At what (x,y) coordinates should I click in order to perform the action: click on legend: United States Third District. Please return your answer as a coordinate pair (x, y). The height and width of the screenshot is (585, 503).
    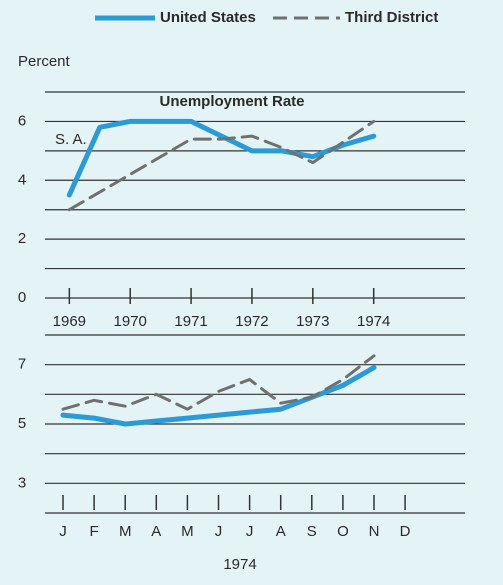
    Looking at the image, I should click on (266, 17).